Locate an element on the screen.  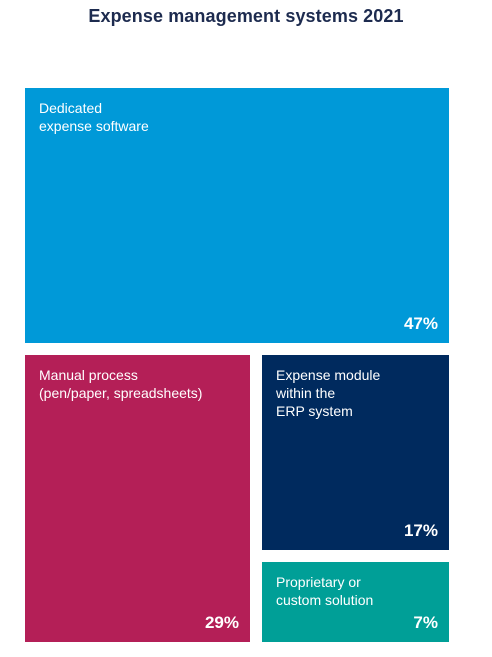
tile-erp-module: Expense module within the ERP system 17% is located at coordinates (355, 452).